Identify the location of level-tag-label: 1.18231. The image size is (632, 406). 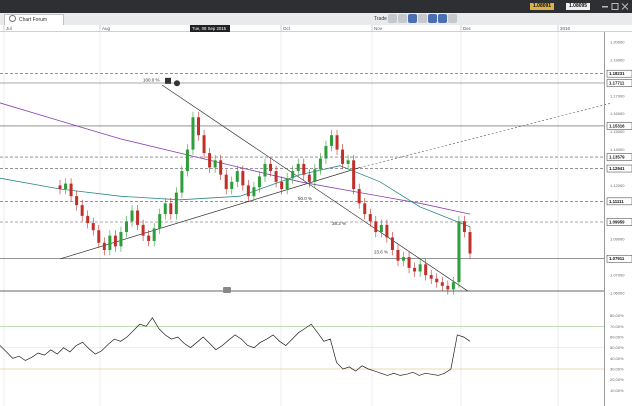
(617, 73).